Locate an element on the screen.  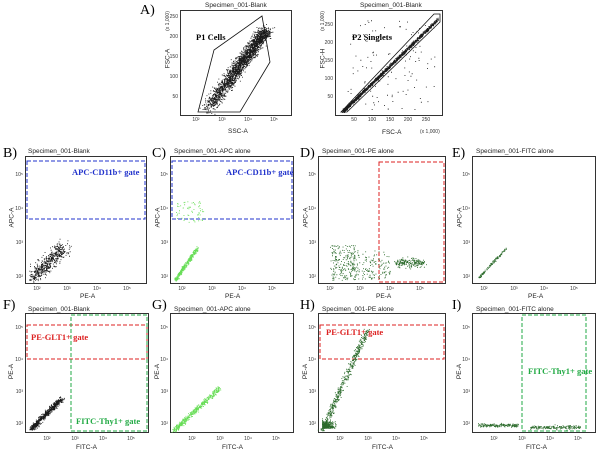
tick-row3-0-y-tick-3: 10⁵ is located at coordinates (19, 328).